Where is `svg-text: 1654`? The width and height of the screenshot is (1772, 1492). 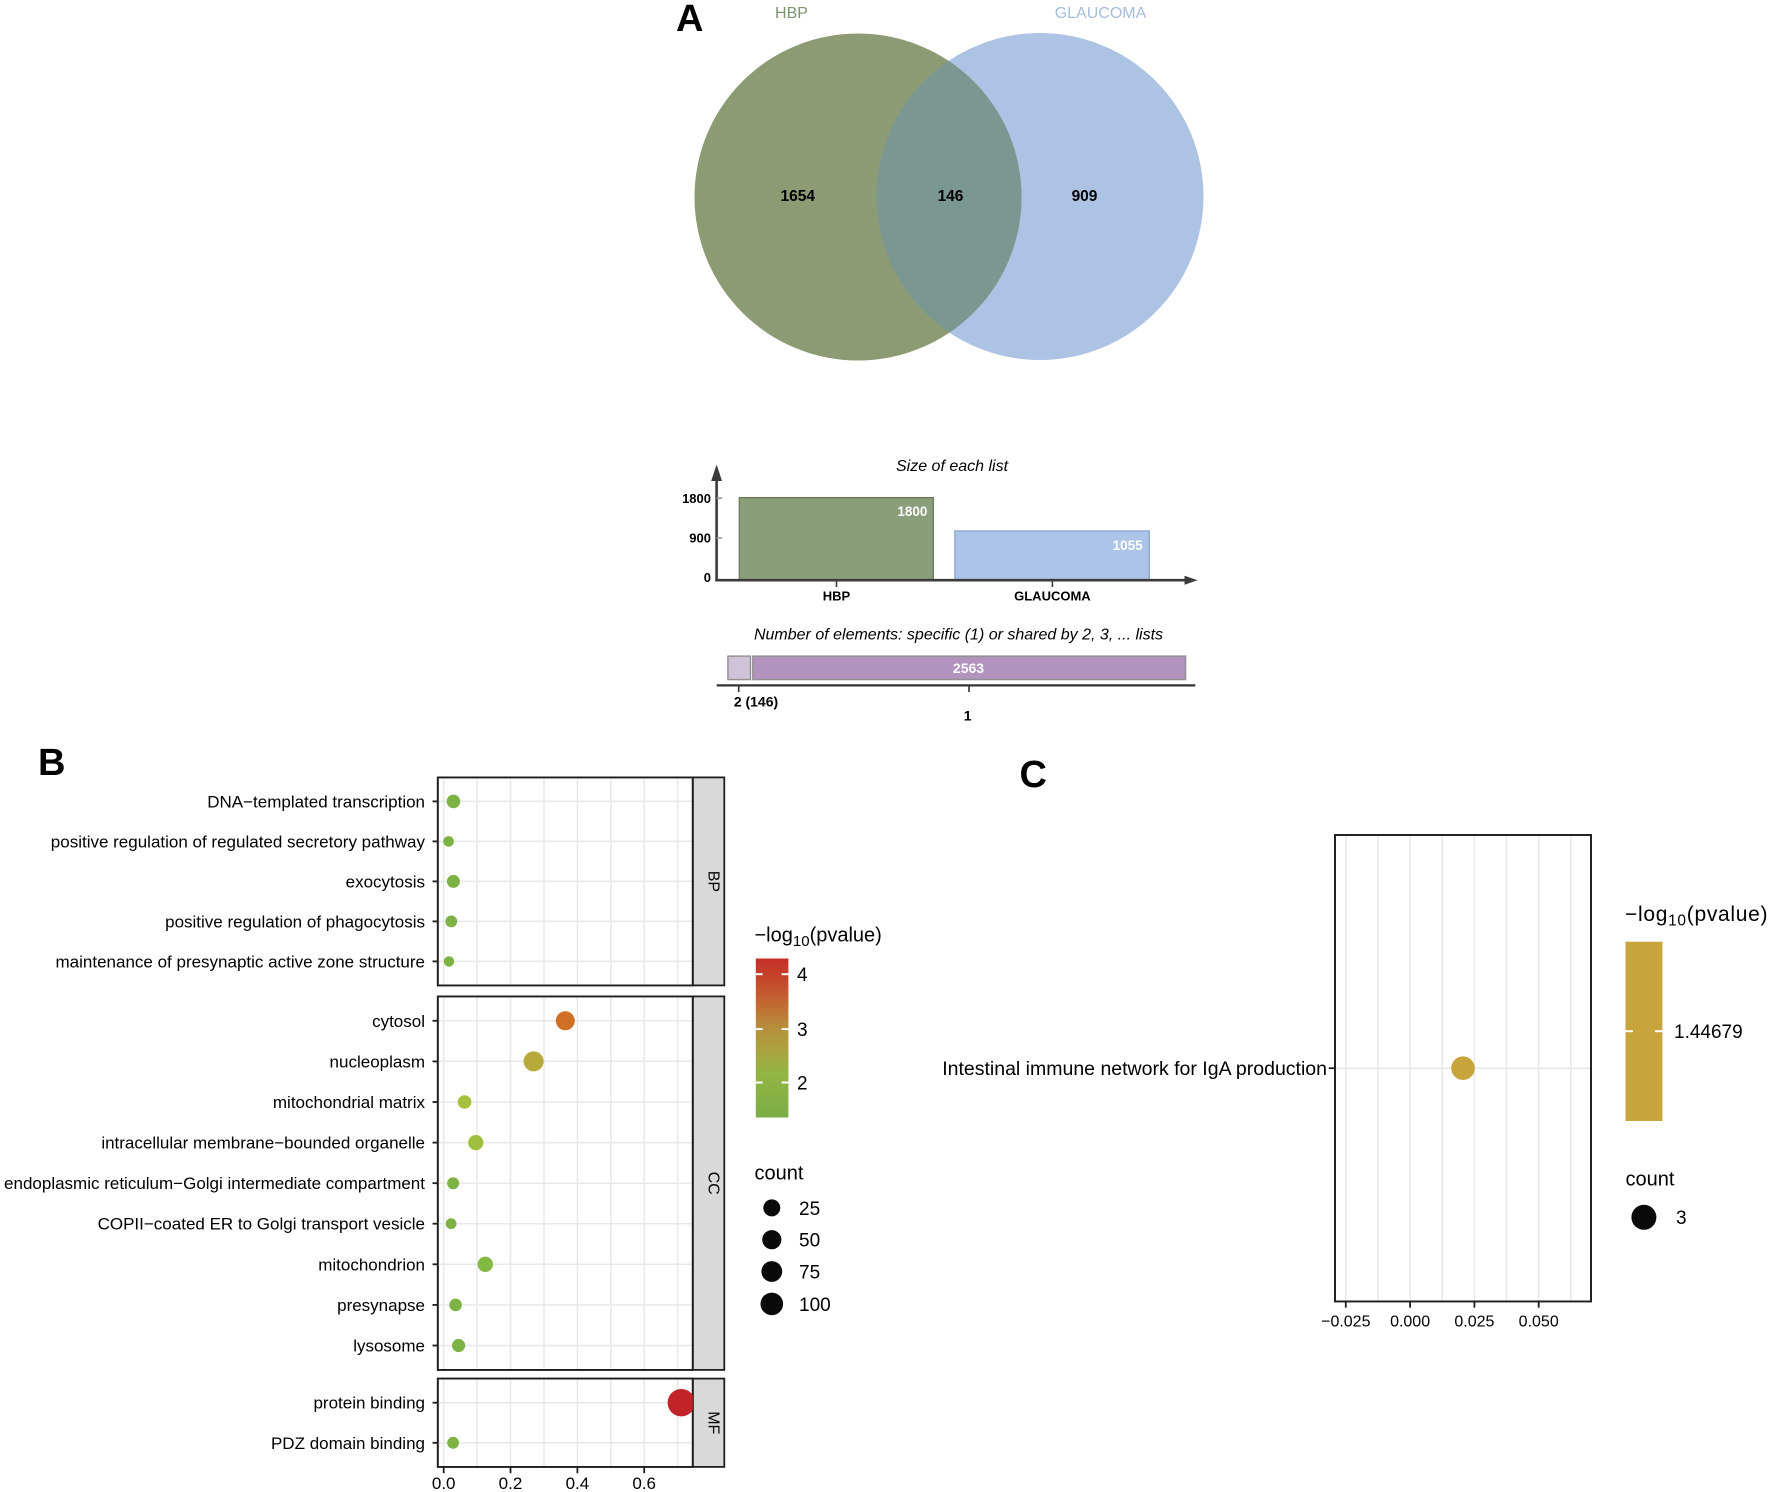 svg-text: 1654 is located at coordinates (797, 196).